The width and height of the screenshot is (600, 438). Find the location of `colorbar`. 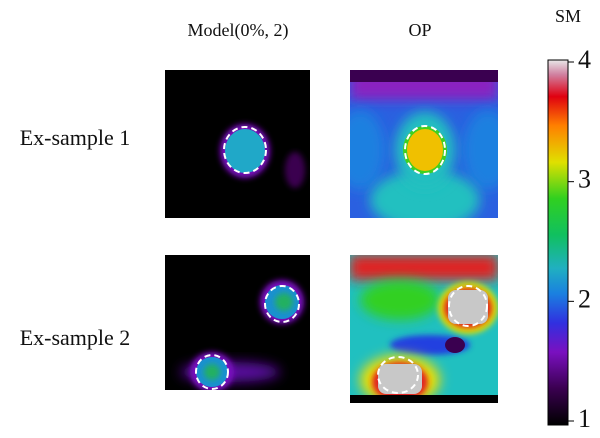

colorbar is located at coordinates (558, 242).